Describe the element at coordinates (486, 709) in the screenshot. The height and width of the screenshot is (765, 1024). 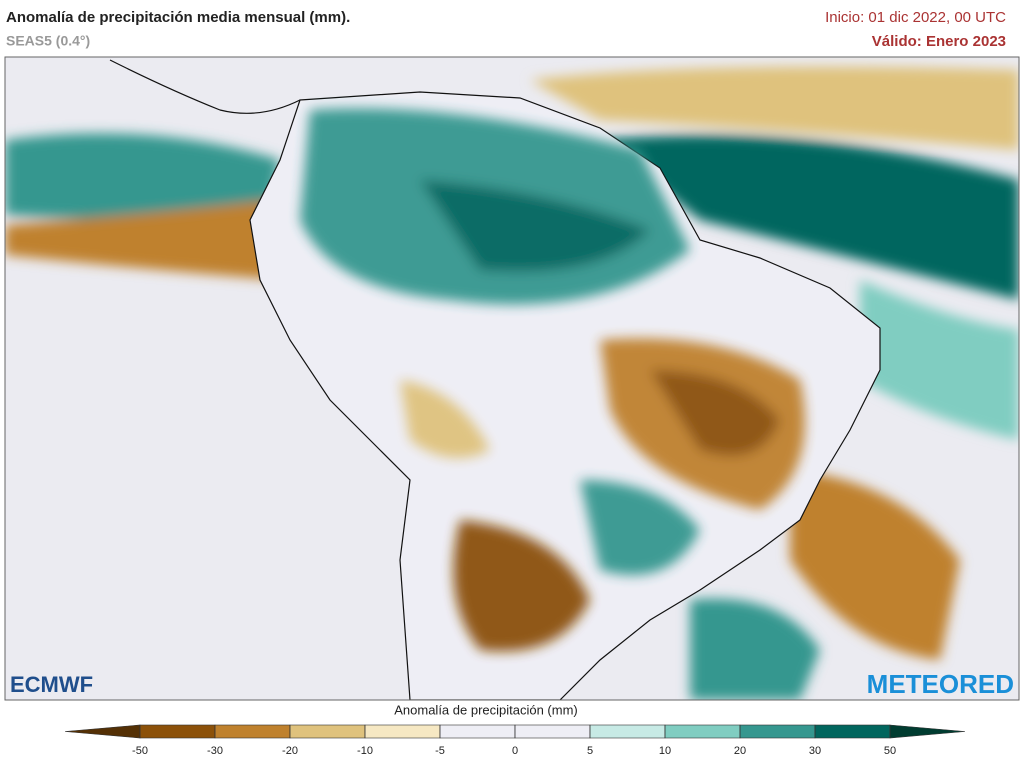
I see `colorbar-title: Anomalía de precipitación (mm)` at that location.